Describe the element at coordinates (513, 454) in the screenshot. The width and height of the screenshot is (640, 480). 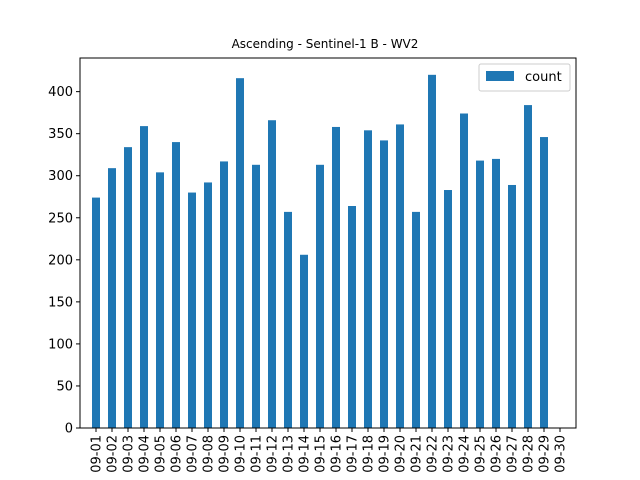
I see `x-tick-label: 09-27` at that location.